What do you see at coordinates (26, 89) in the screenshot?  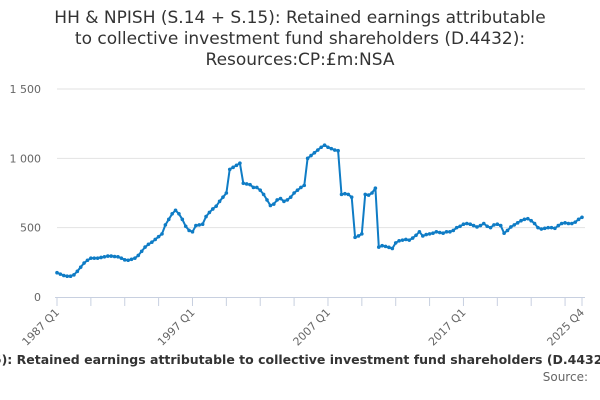 I see `y-tick-label: 1 500` at bounding box center [26, 89].